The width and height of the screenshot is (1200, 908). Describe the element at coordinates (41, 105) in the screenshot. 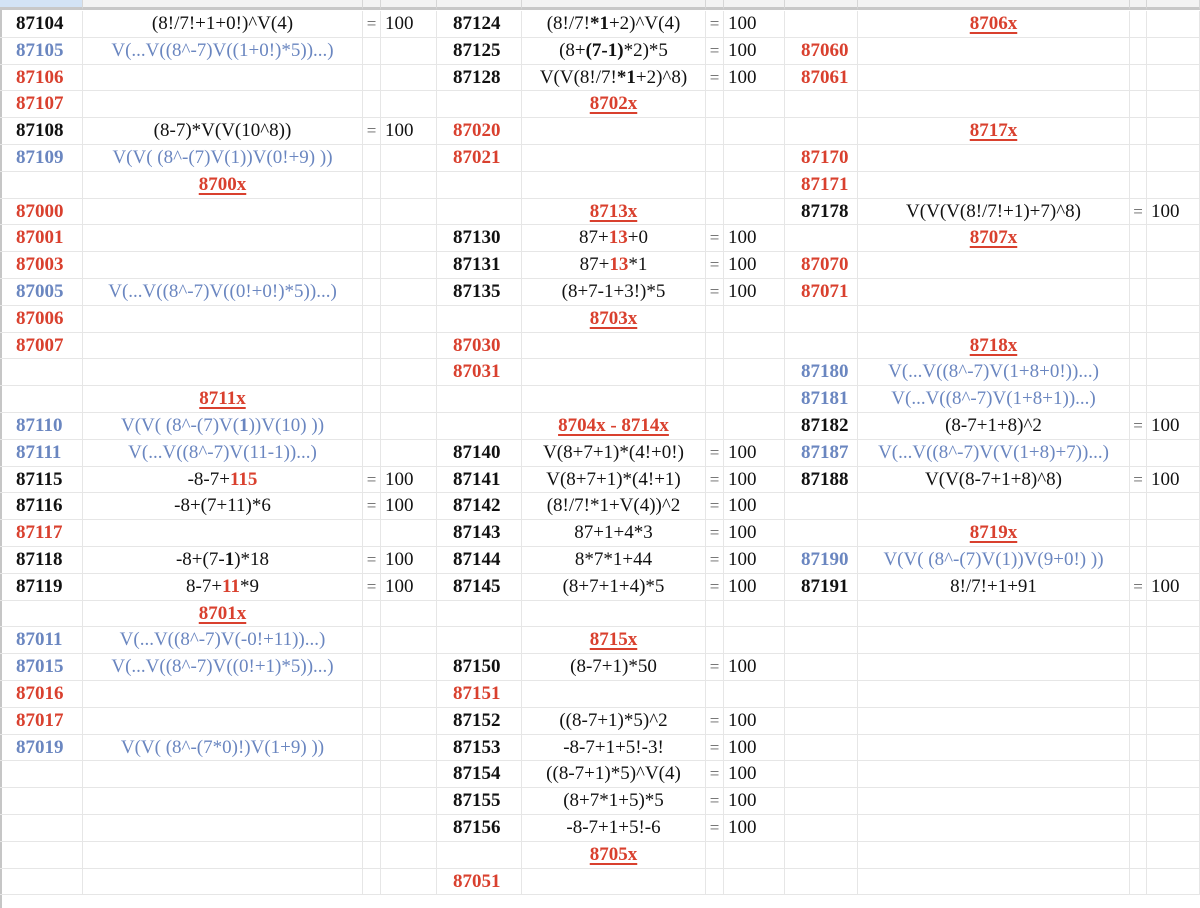

I see `code-cell: 87107` at that location.